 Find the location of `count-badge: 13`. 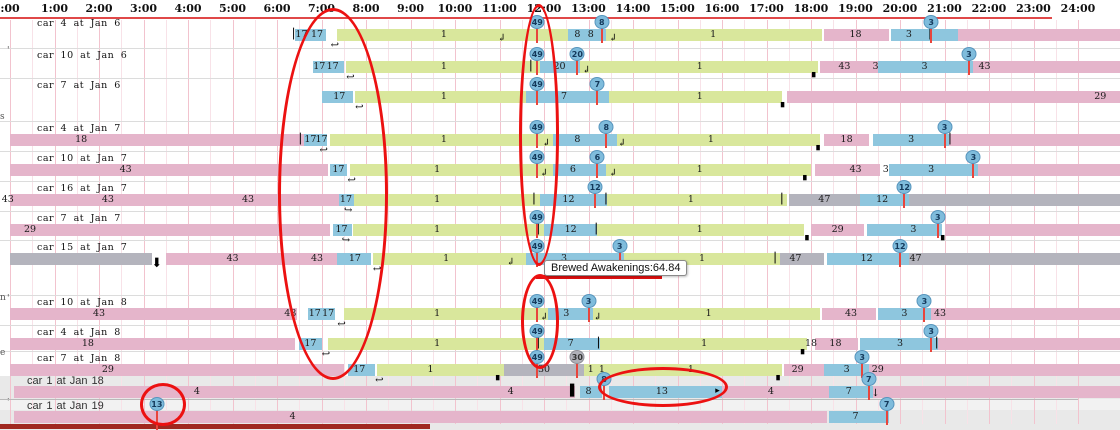

count-badge: 13 is located at coordinates (157, 404).